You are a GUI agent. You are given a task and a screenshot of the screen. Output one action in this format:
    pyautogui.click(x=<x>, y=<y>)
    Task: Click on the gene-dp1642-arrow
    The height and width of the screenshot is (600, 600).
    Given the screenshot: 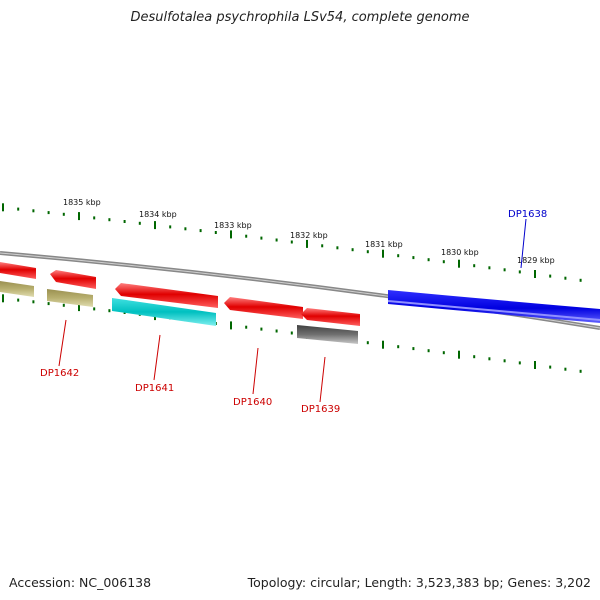 What is the action you would take?
    pyautogui.click(x=73, y=279)
    